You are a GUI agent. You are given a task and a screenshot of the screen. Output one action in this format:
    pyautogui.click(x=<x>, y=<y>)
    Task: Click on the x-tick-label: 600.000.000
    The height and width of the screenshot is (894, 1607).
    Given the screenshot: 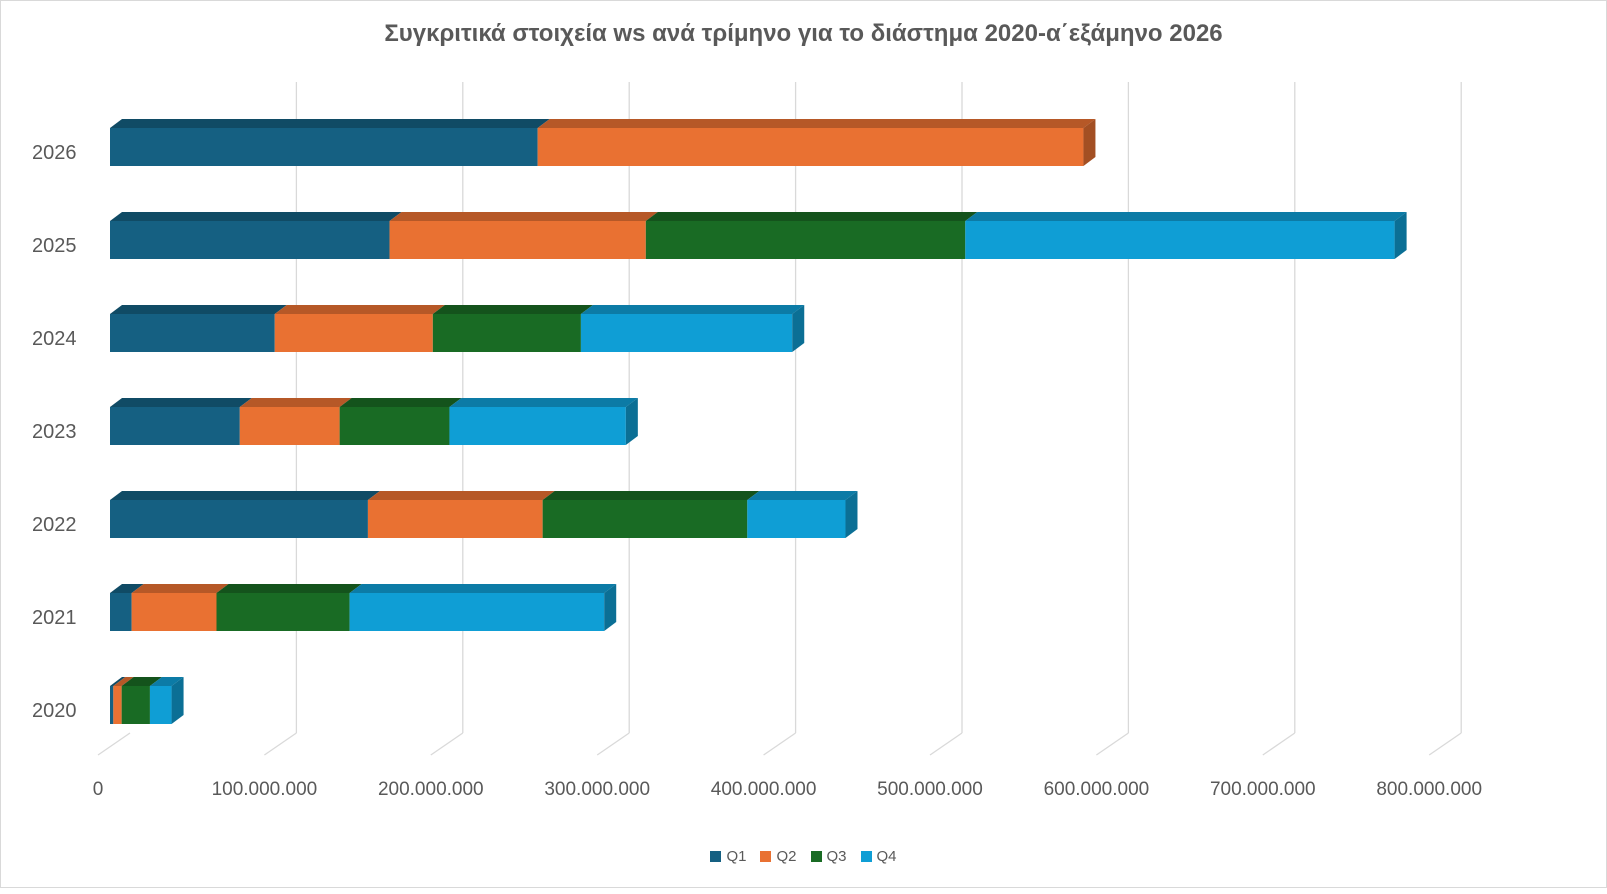 What is the action you would take?
    pyautogui.click(x=1097, y=789)
    